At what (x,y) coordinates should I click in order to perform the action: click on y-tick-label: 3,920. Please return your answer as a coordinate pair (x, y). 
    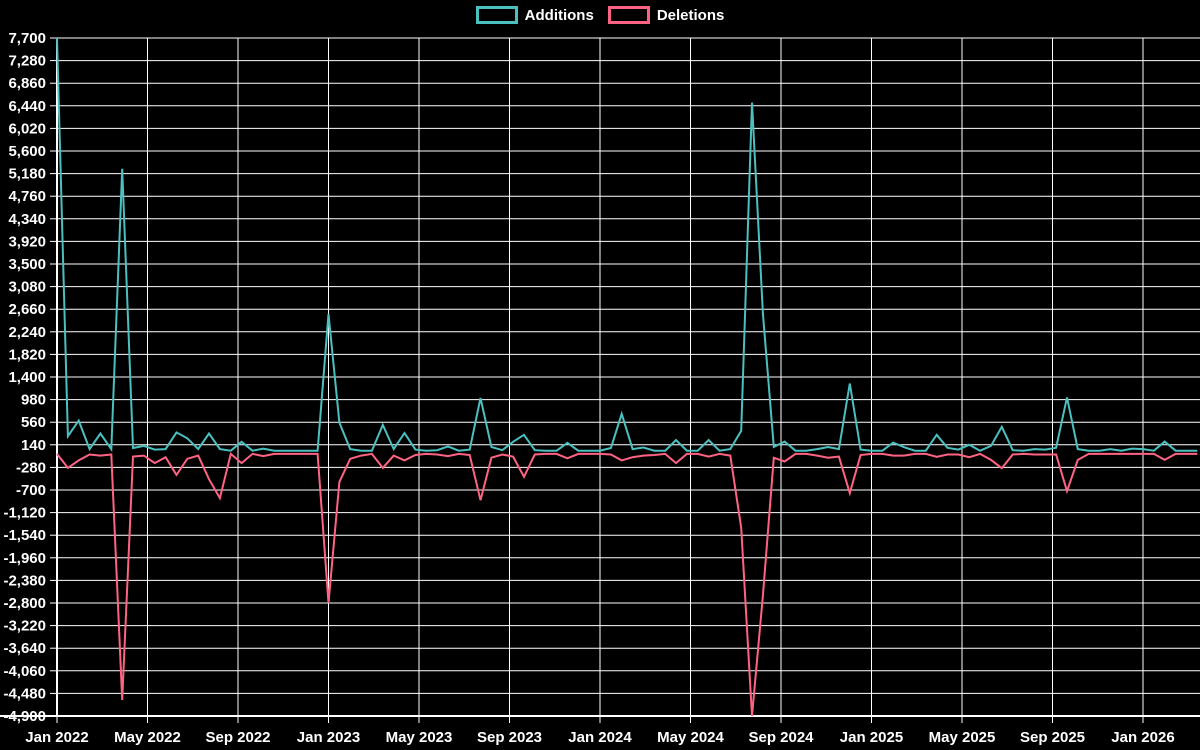
    Looking at the image, I should click on (27, 241).